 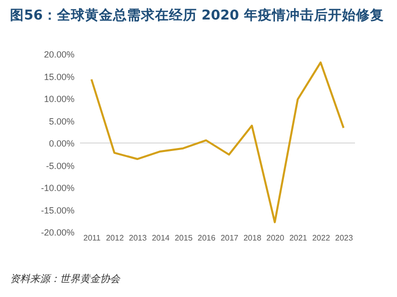 I want to click on y-tick-label: -20.00%, so click(x=57, y=233).